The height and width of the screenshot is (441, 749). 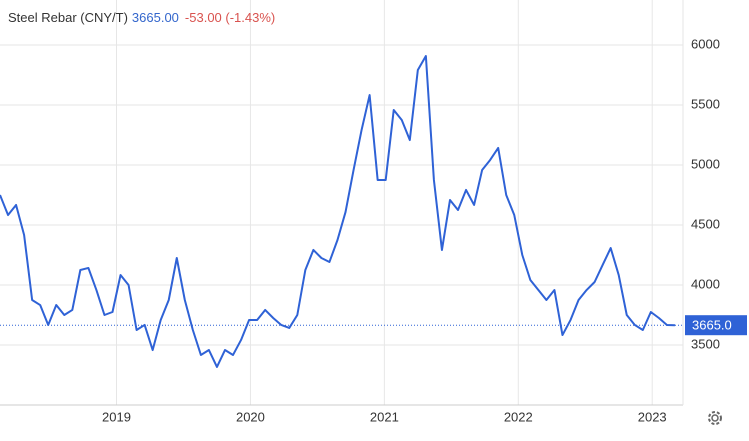 I want to click on title: Steel Rebar (CNY/T), so click(x=68, y=17).